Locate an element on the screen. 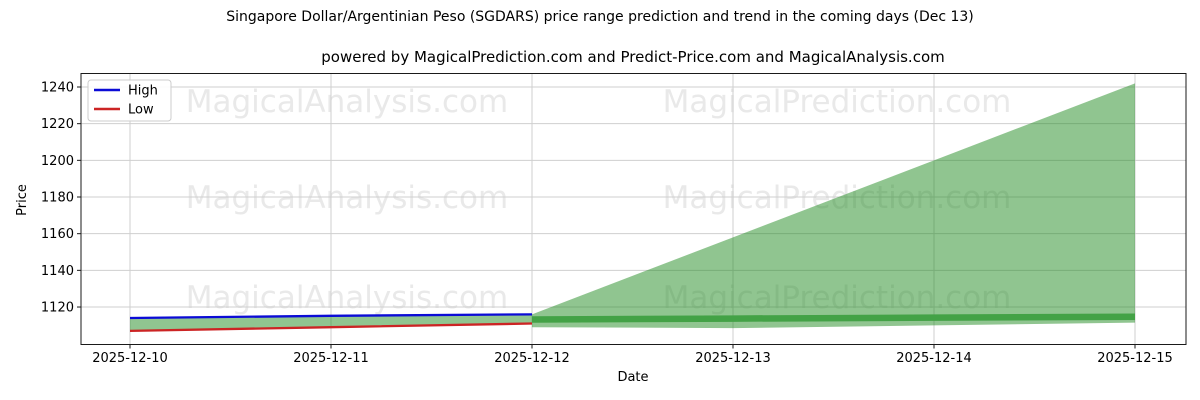 The image size is (1200, 400). series-line-predicted-trend is located at coordinates (833, 318).